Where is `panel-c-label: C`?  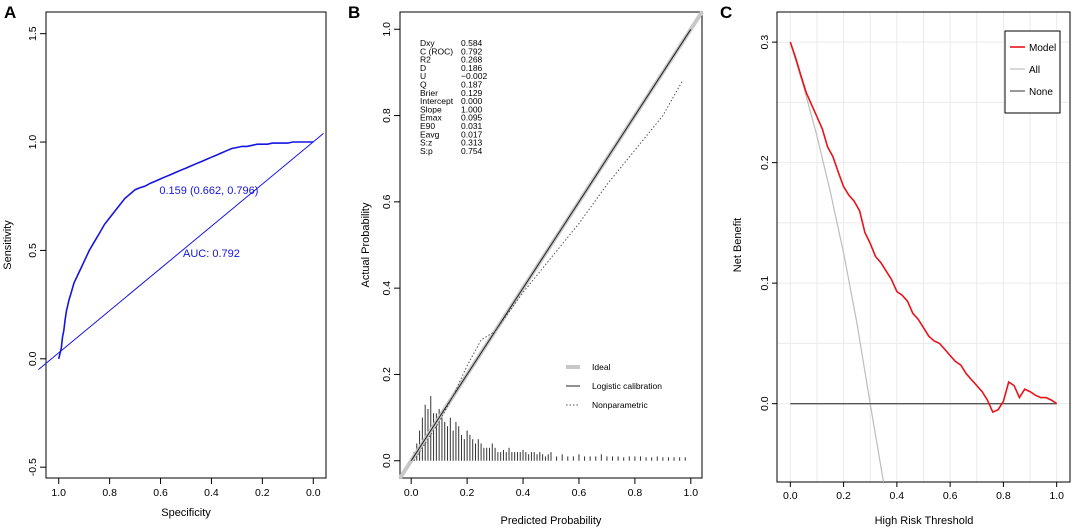
panel-c-label: C is located at coordinates (726, 12).